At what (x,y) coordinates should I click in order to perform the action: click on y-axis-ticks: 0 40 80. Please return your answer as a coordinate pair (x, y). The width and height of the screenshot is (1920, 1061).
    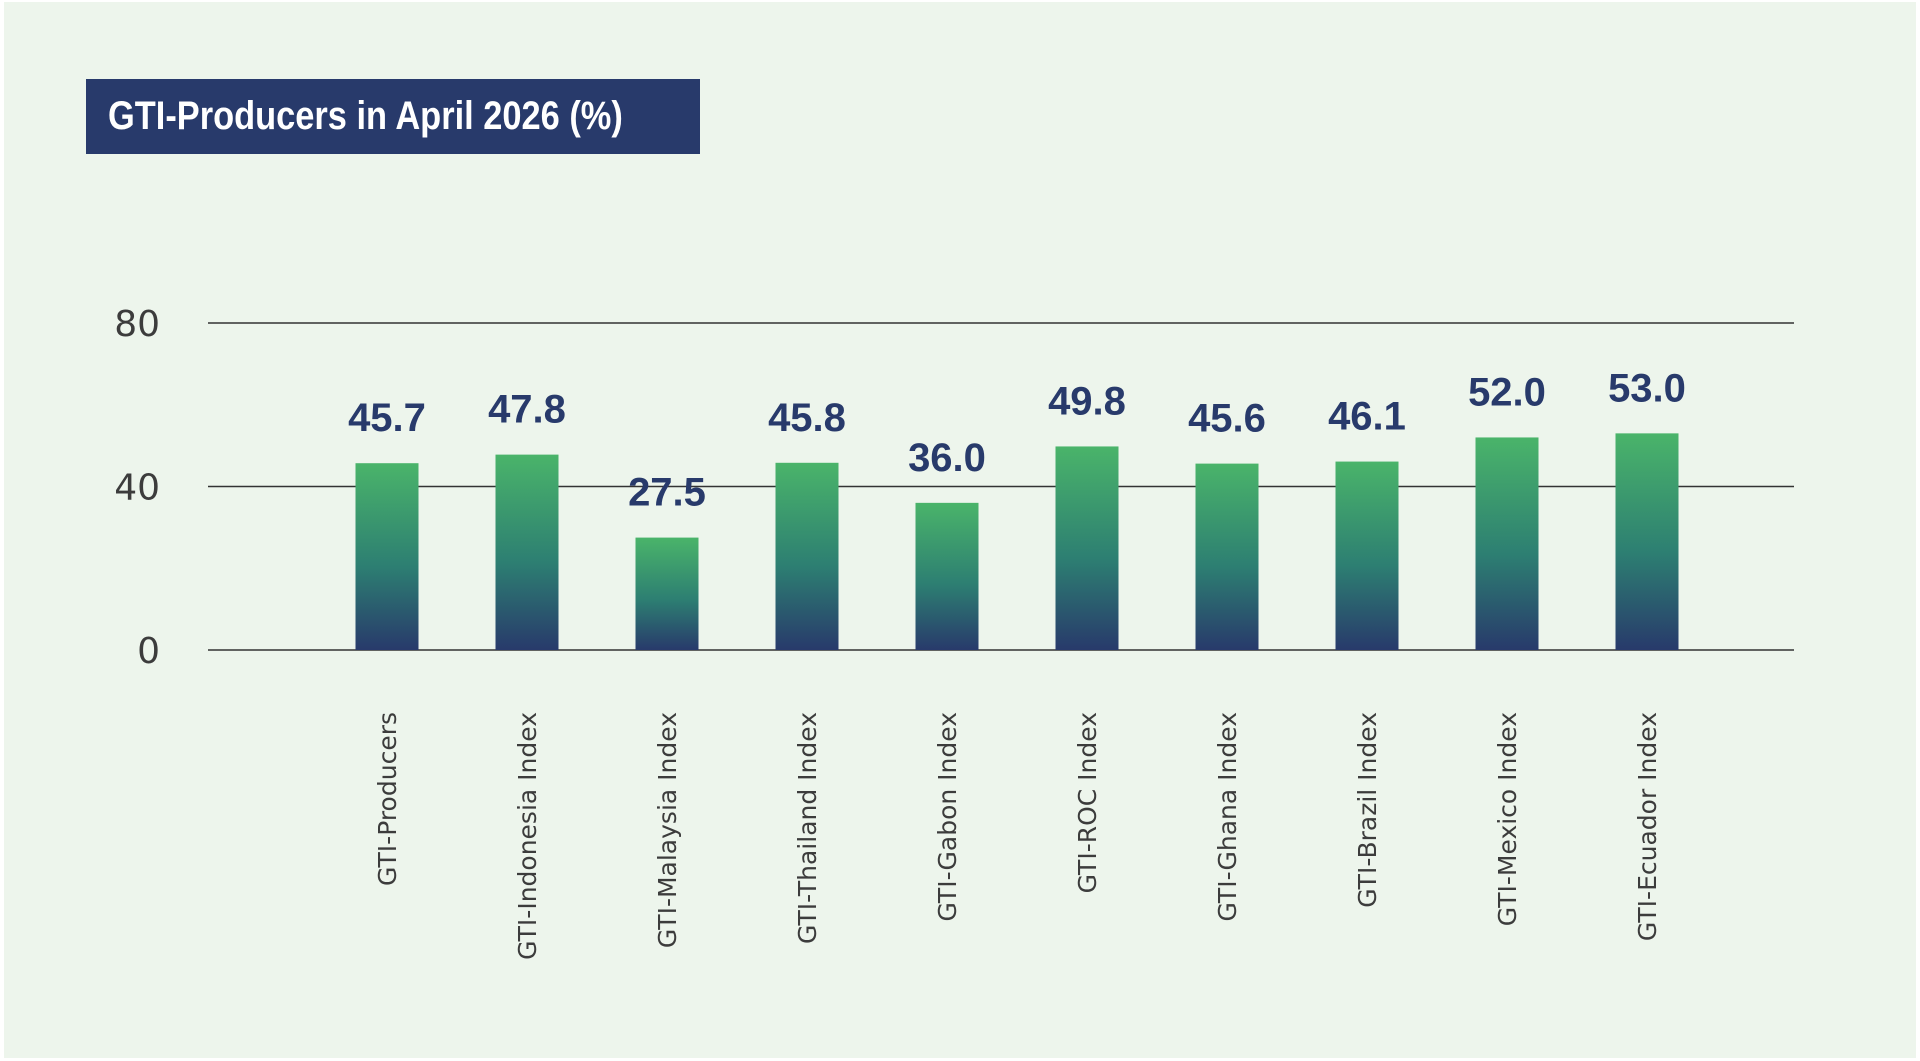
    Looking at the image, I should click on (137, 488).